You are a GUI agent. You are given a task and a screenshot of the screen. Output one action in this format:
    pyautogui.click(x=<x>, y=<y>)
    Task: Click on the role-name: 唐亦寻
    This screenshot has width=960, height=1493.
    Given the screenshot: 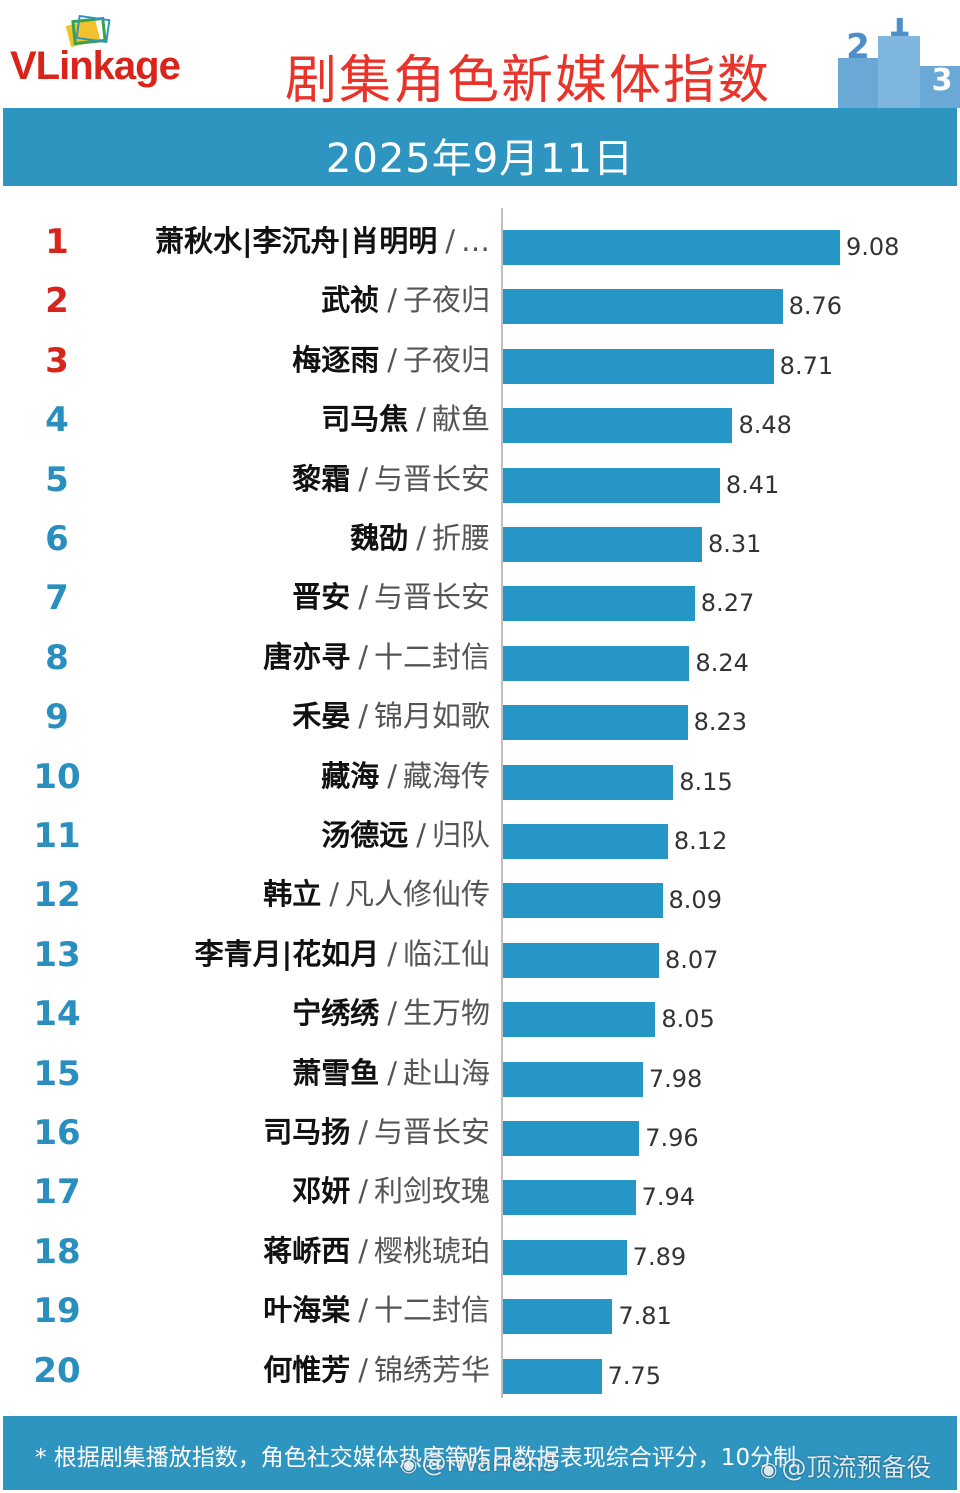 What is the action you would take?
    pyautogui.click(x=307, y=656)
    